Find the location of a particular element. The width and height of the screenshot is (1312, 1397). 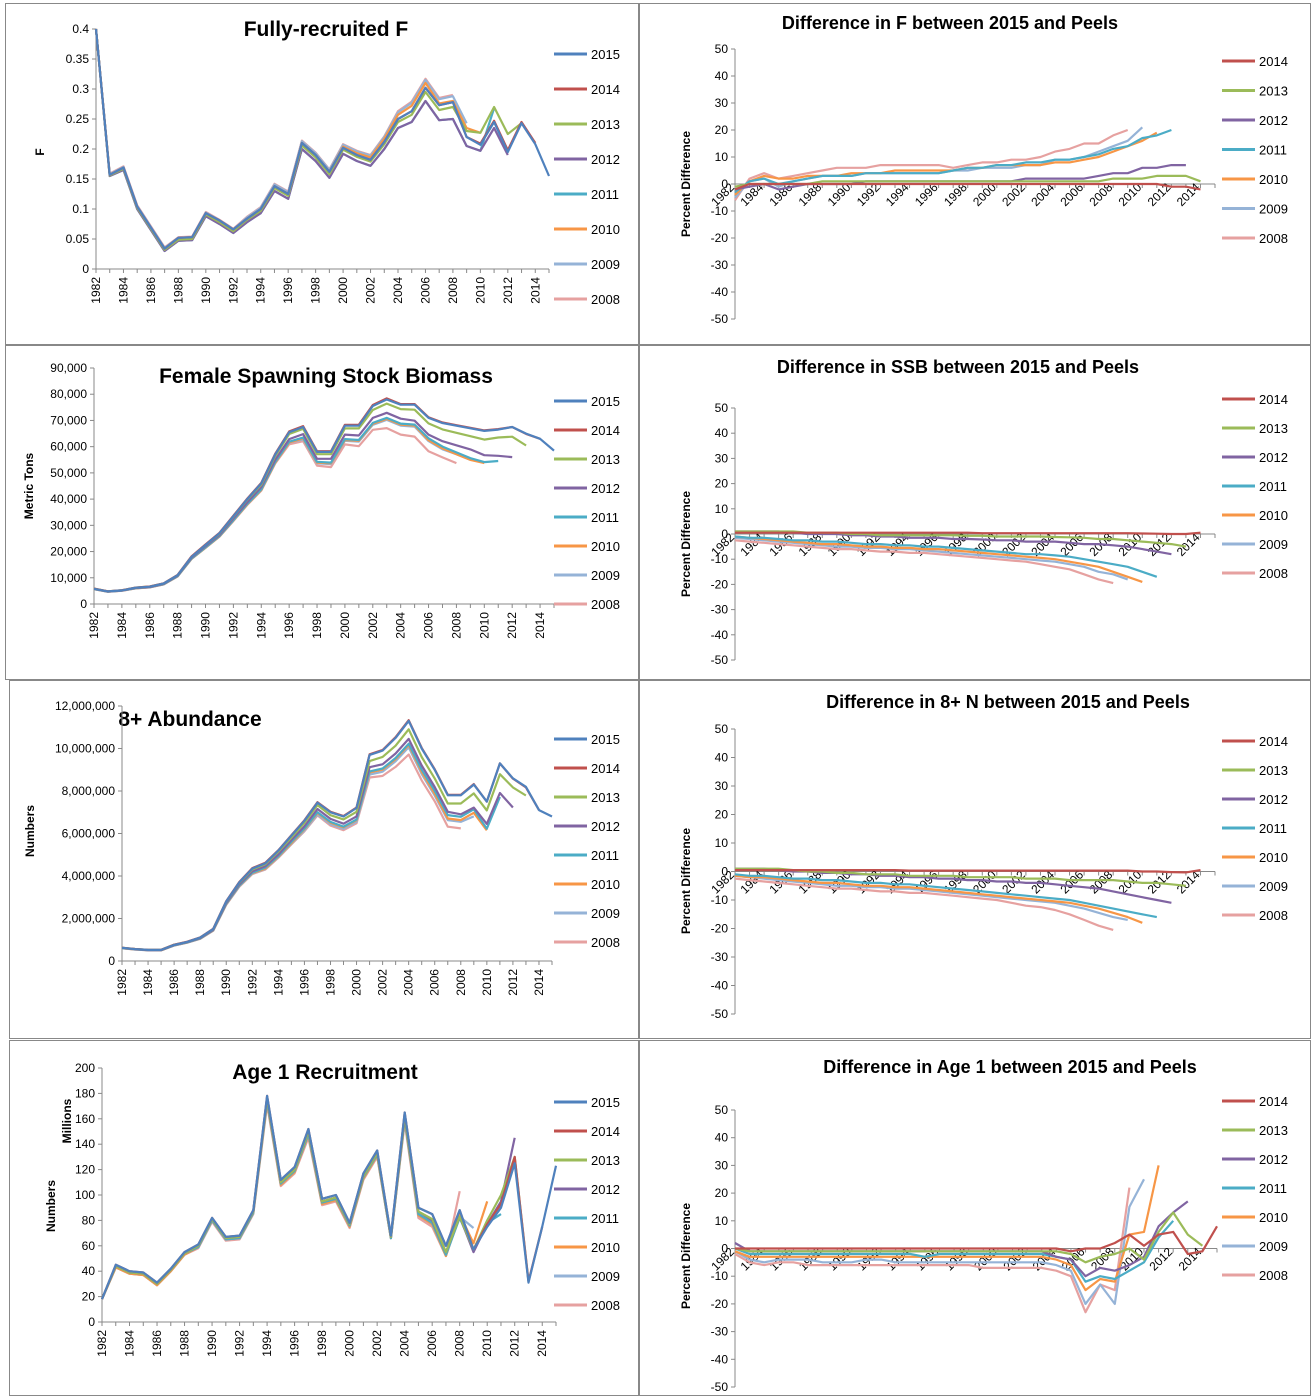

x-tick-label: 2006 is located at coordinates (429, 625).